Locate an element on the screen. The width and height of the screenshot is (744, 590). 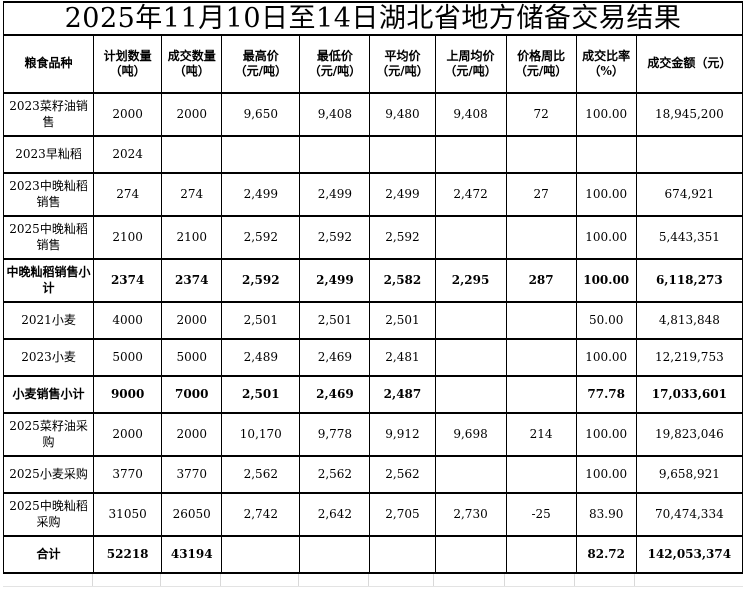
value-cell: 19,823,046 is located at coordinates (689, 434).